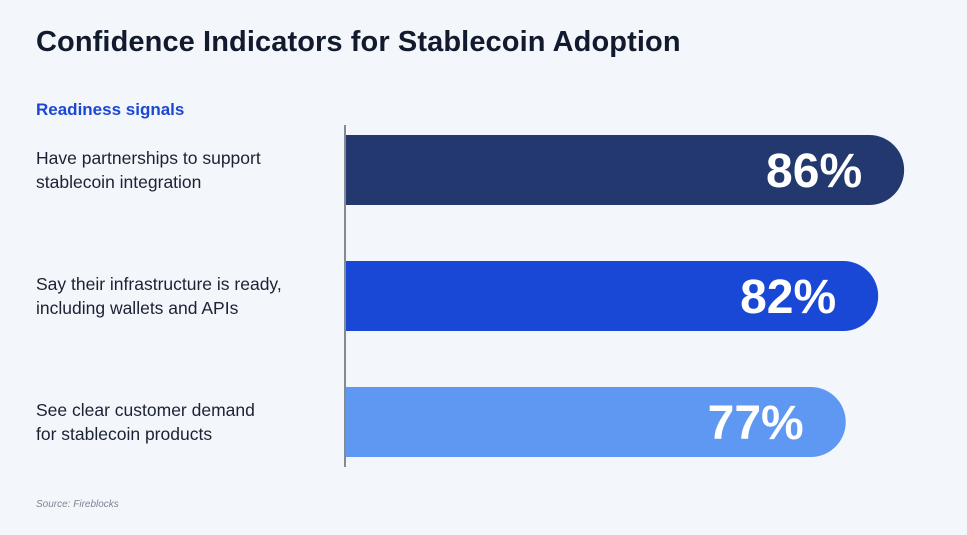 Image resolution: width=967 pixels, height=535 pixels. What do you see at coordinates (110, 109) in the screenshot?
I see `chart-subtitle: Readiness signals` at bounding box center [110, 109].